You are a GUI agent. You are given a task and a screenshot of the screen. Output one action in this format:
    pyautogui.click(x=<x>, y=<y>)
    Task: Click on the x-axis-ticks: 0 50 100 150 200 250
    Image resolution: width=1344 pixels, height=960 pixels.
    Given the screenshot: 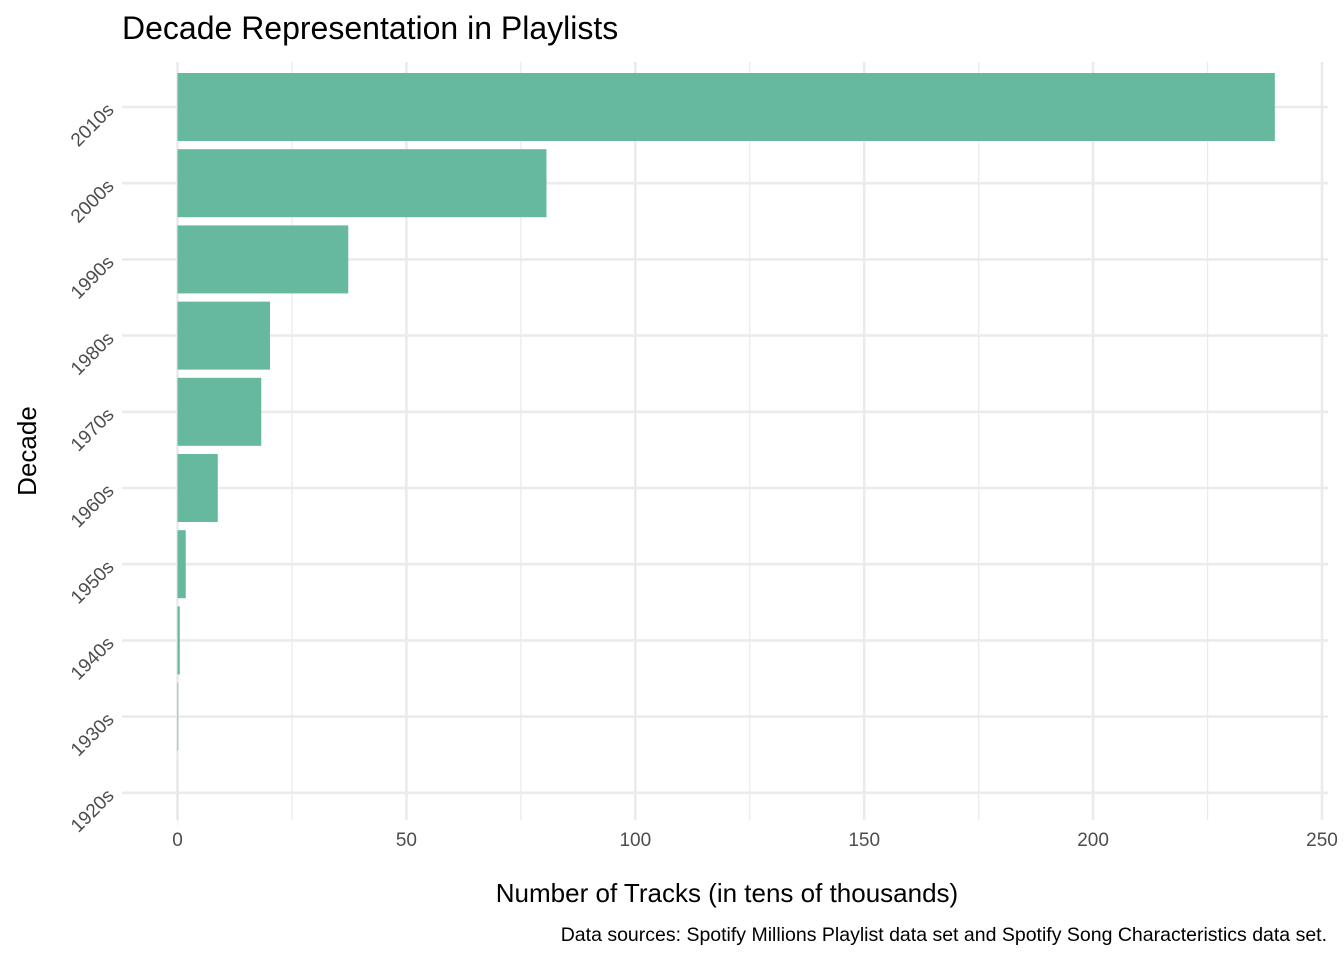 What is the action you would take?
    pyautogui.click(x=755, y=840)
    